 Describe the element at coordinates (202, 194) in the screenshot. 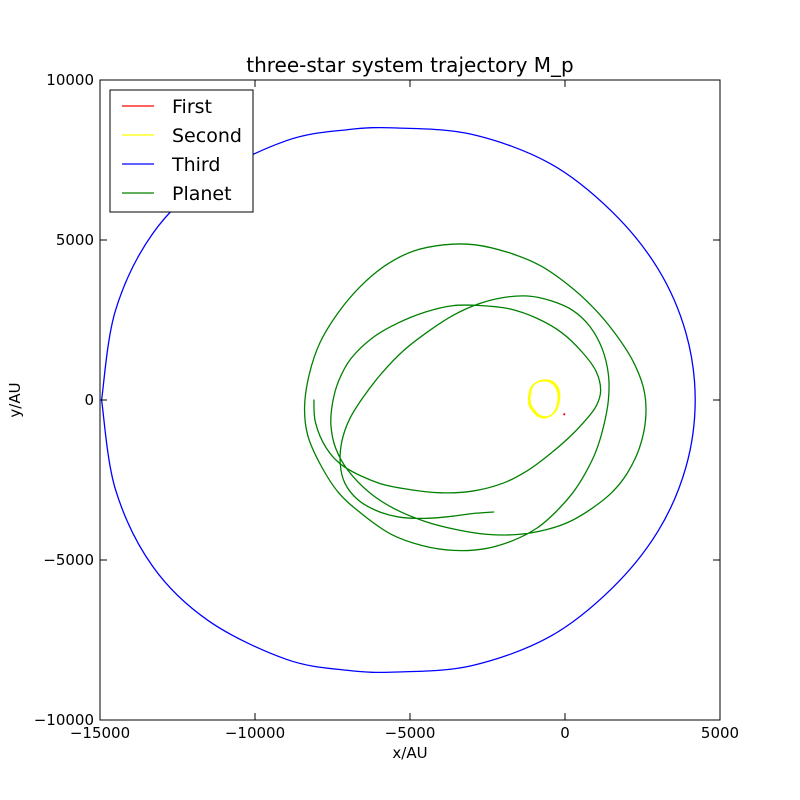

I see `legend-label-planet: Planet` at that location.